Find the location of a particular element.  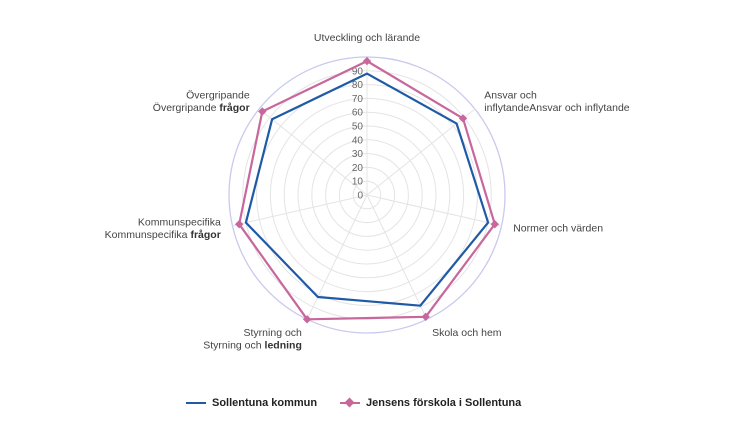

category-label-2: inflytandeAnsvar och inflytande is located at coordinates (556, 108).